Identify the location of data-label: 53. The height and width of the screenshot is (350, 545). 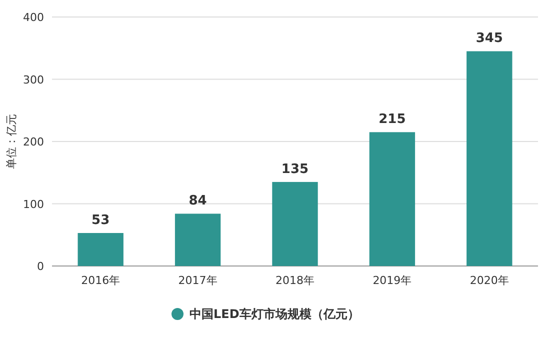
(101, 220).